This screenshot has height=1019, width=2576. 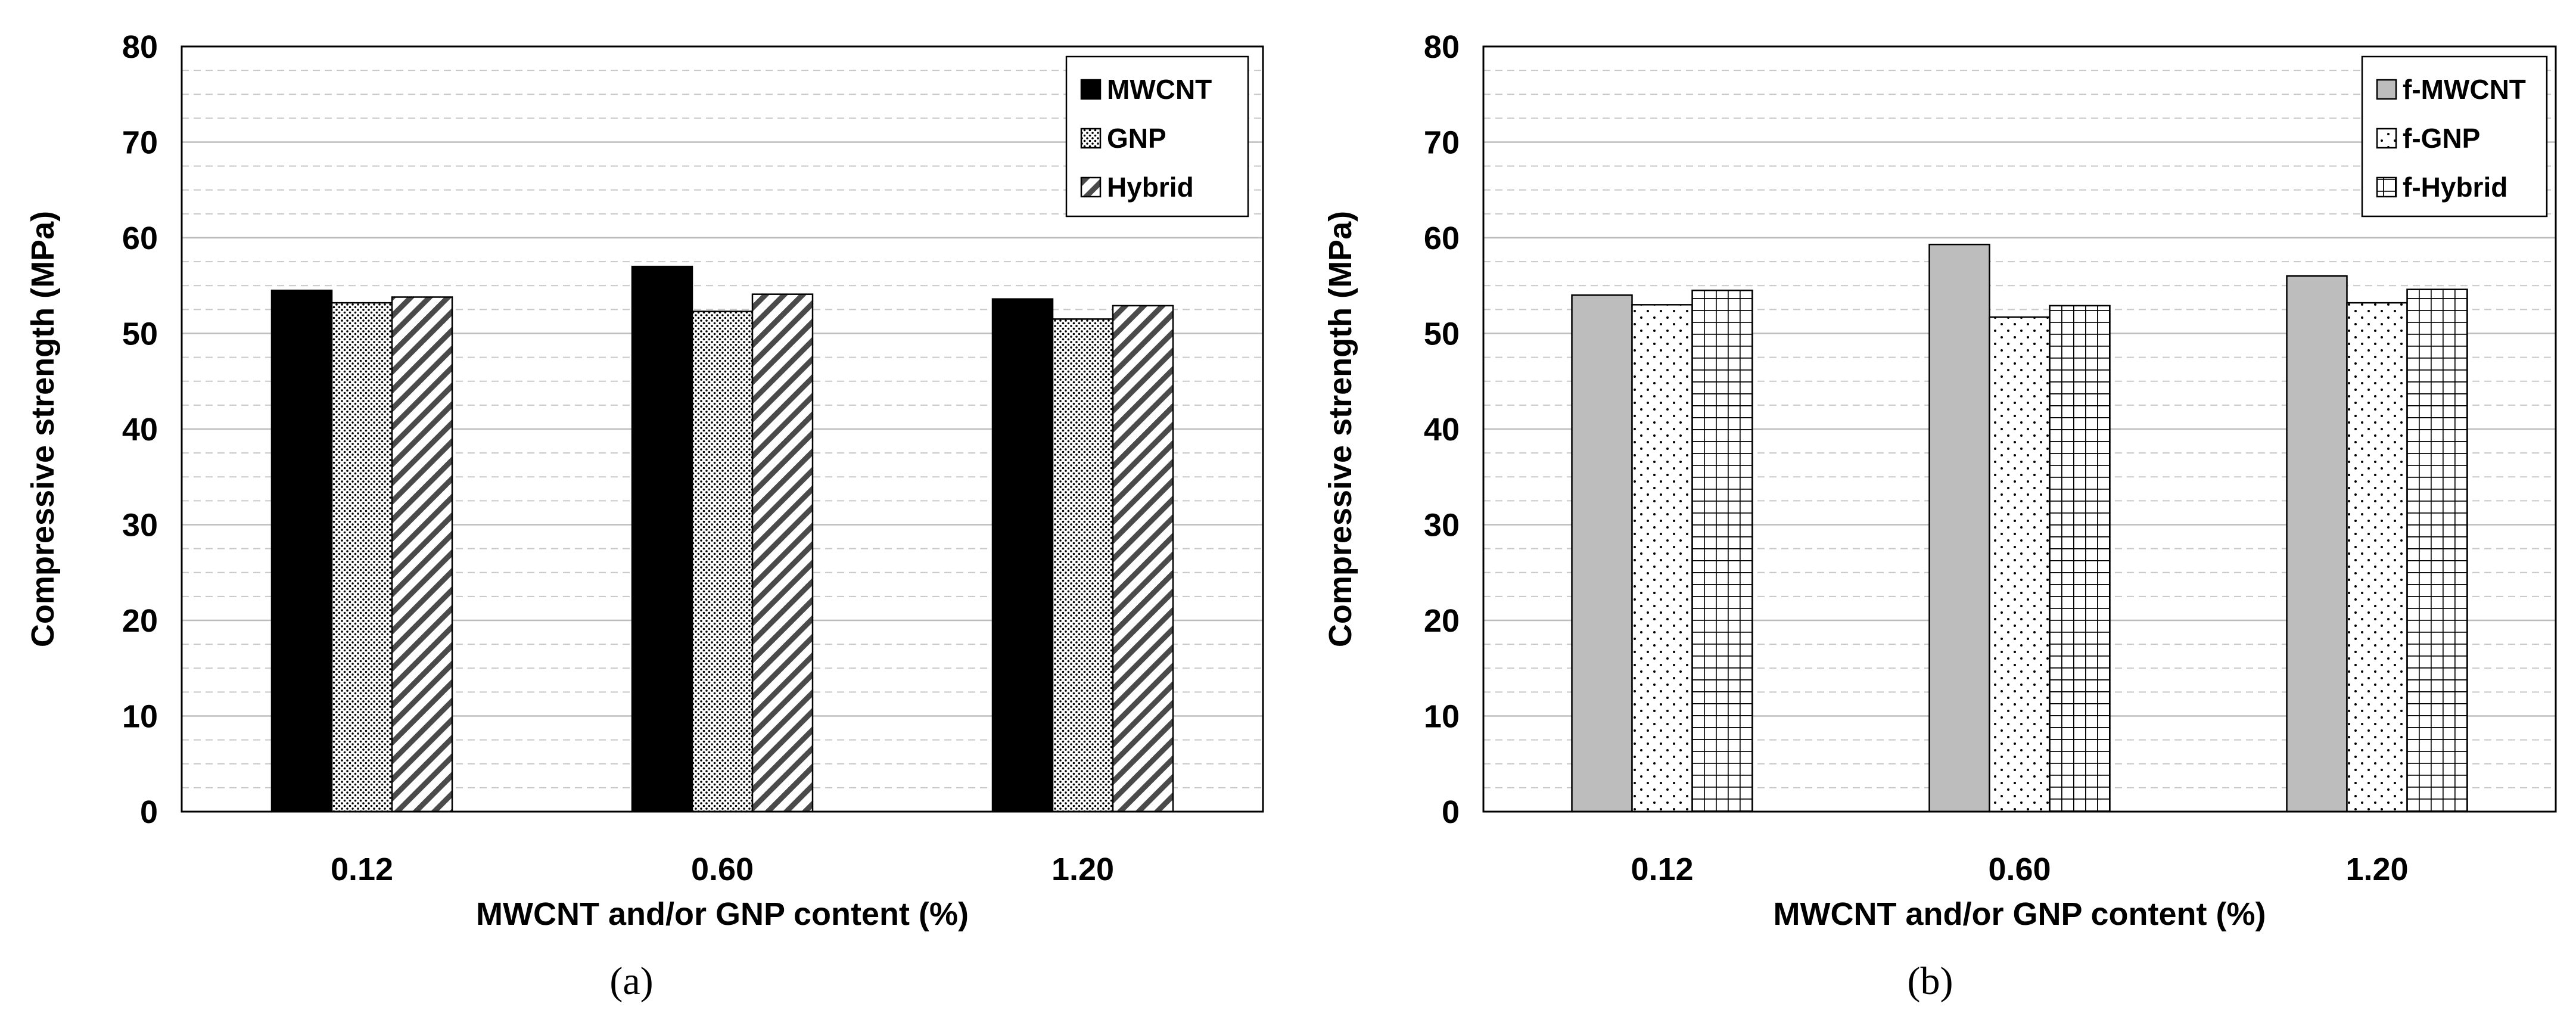 I want to click on legend: f-MWCNT f-GNP f-Hybrid, so click(x=2454, y=136).